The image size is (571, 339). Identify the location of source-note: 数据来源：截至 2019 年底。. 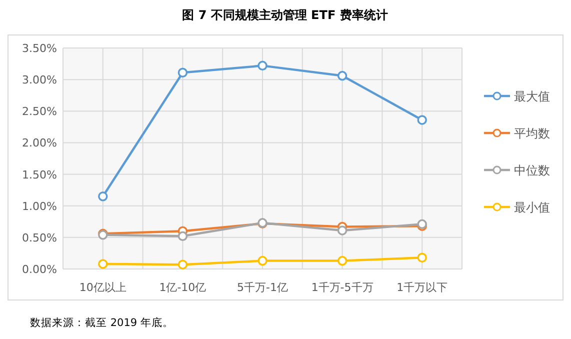
(102, 322).